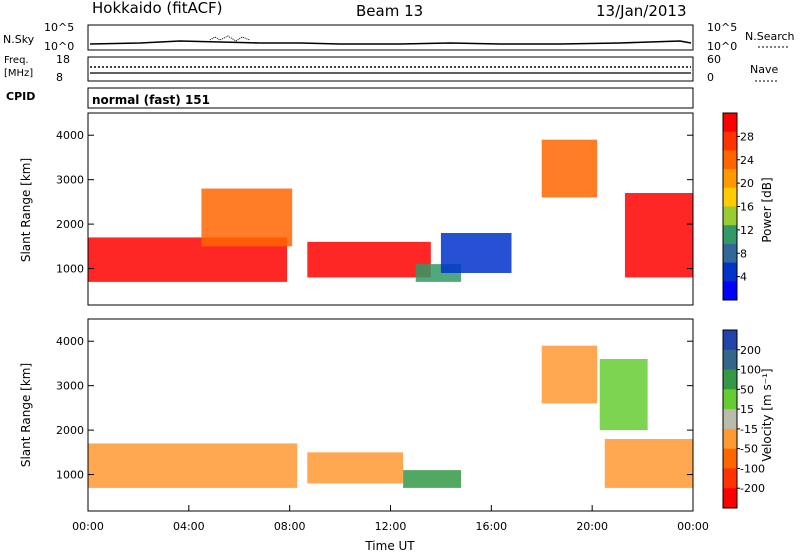  Describe the element at coordinates (390, 98) in the screenshot. I see `cpid-frame` at that location.